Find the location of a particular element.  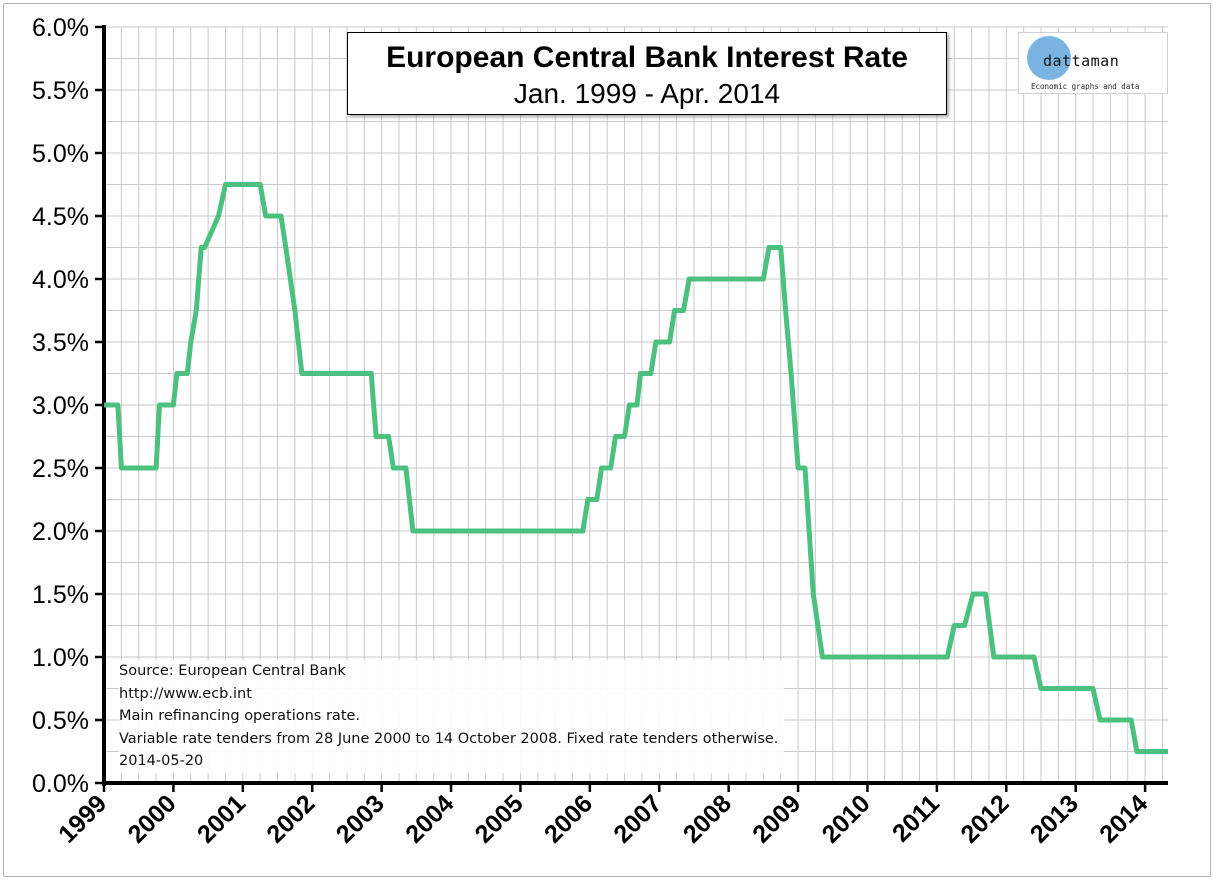

x-tick-label: 2010 is located at coordinates (846, 818).